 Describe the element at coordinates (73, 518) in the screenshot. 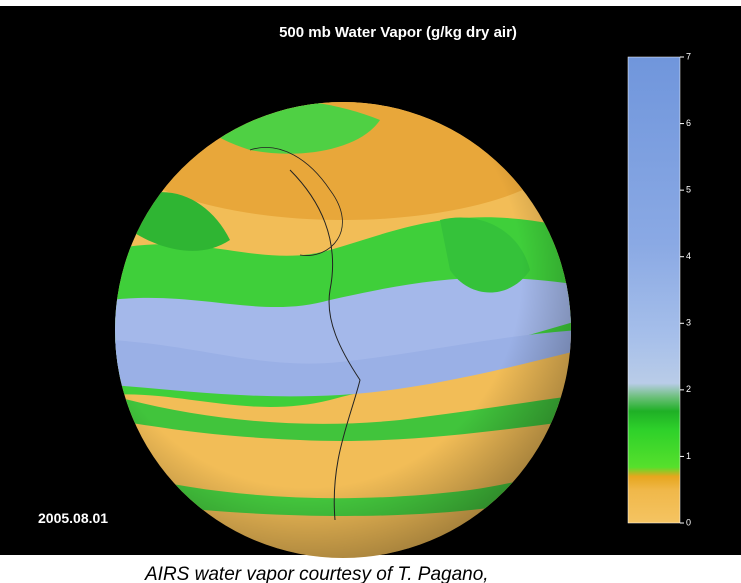

I see `date: 2005.08.01` at that location.